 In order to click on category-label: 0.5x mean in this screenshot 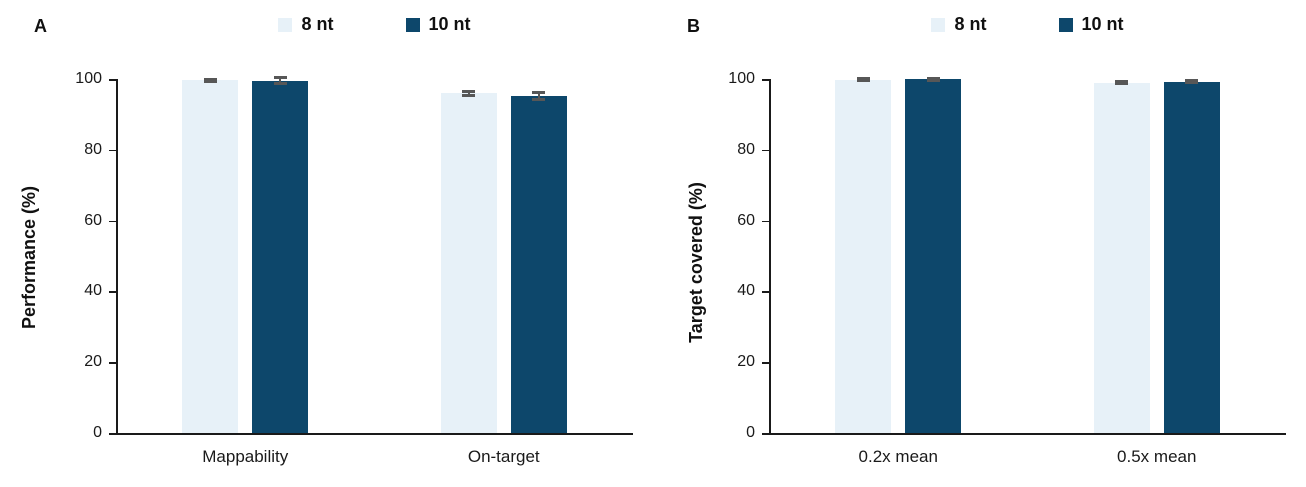, I will do `click(1157, 456)`.